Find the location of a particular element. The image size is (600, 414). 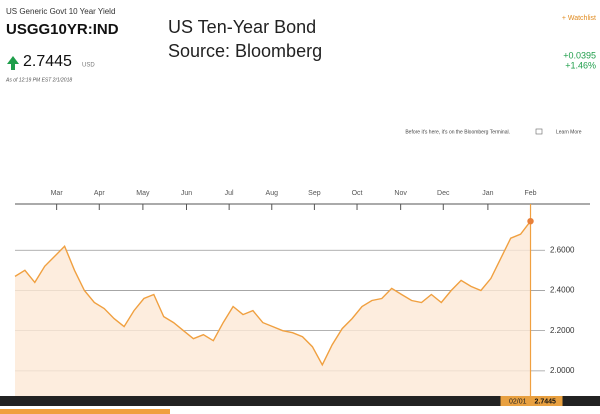

x-tick-label: Apr is located at coordinates (100, 193).